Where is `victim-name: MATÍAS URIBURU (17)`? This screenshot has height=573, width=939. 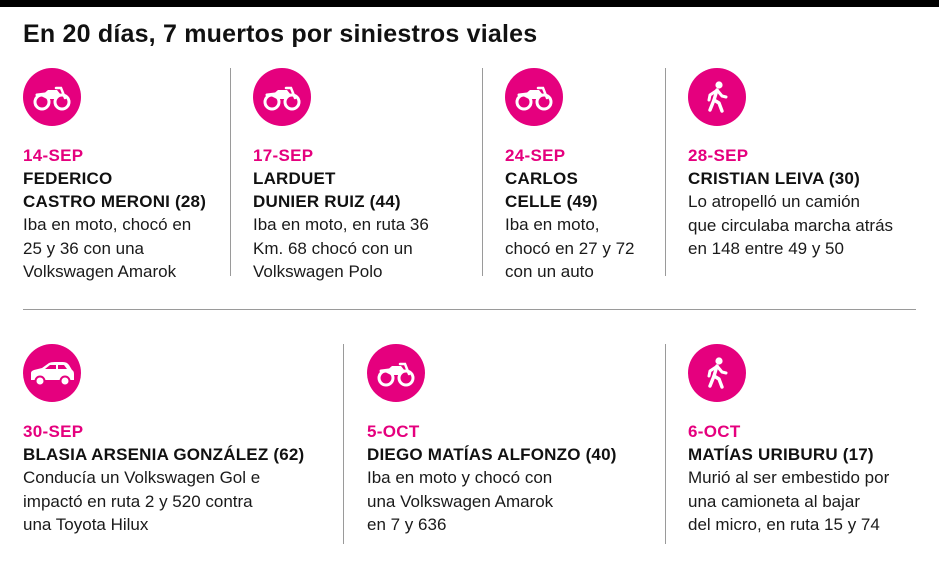 victim-name: MATÍAS URIBURU (17) is located at coordinates (810, 454).